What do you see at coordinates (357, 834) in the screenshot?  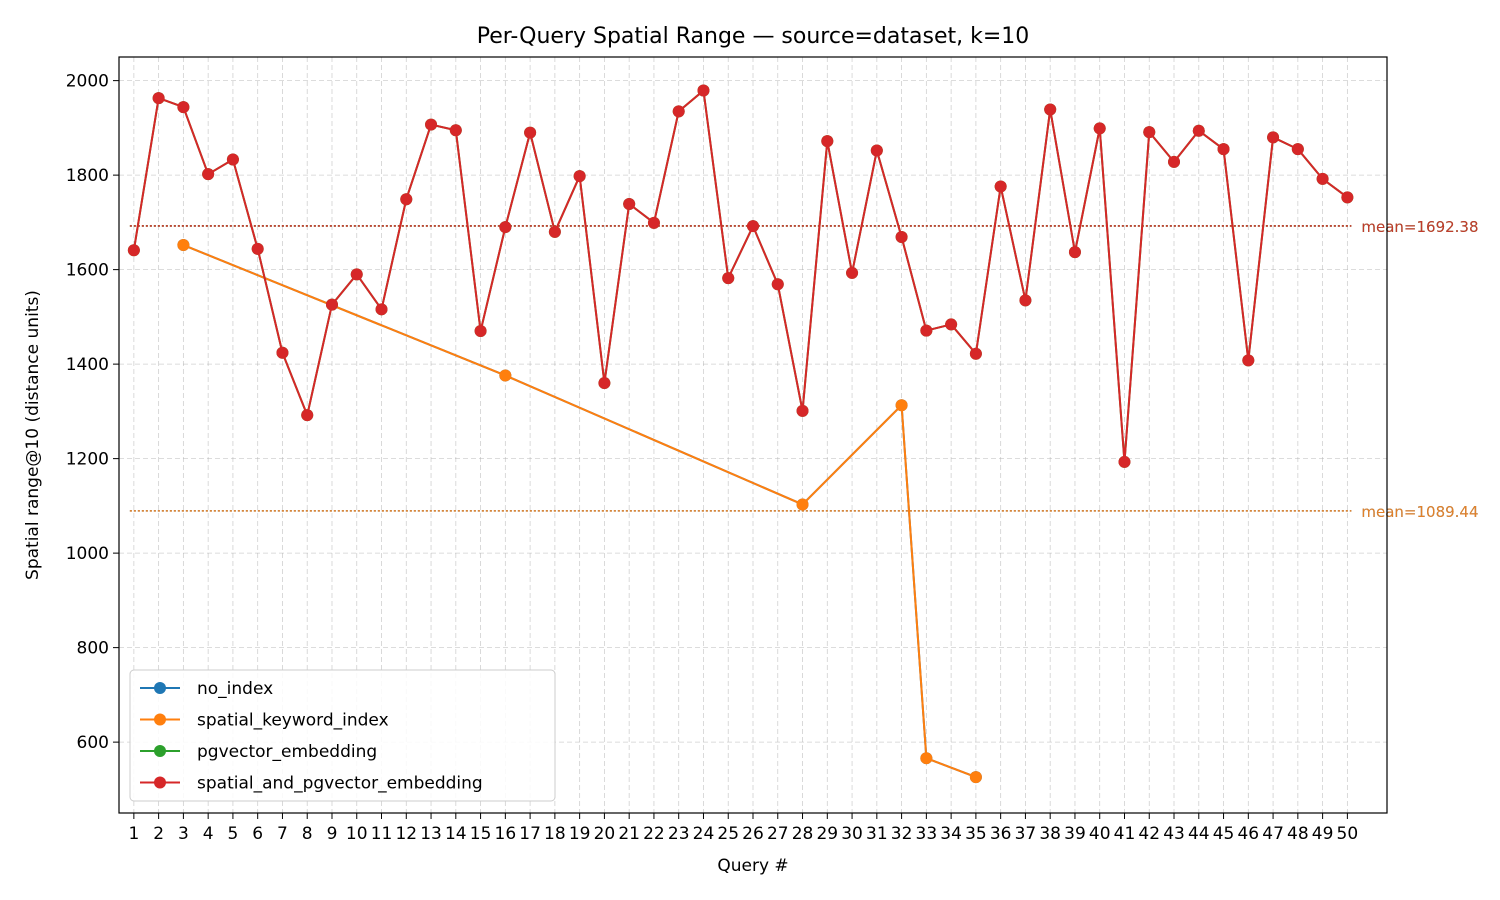 I see `x-tick-label: 10` at bounding box center [357, 834].